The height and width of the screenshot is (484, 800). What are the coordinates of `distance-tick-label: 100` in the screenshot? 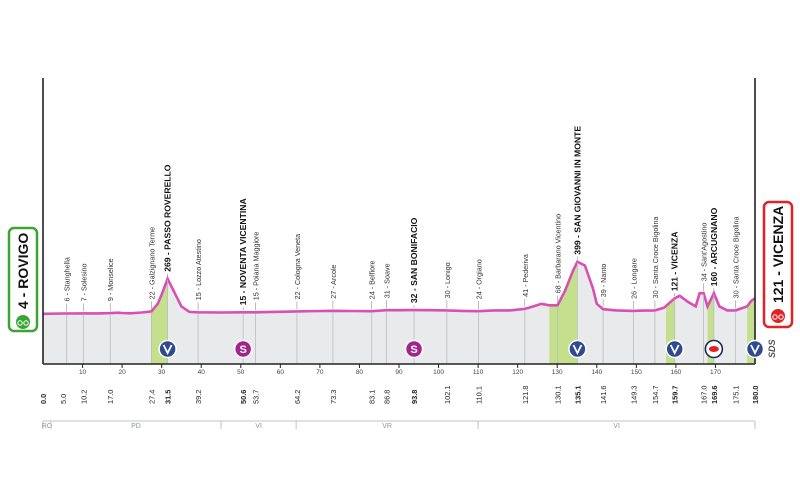 It's located at (438, 372).